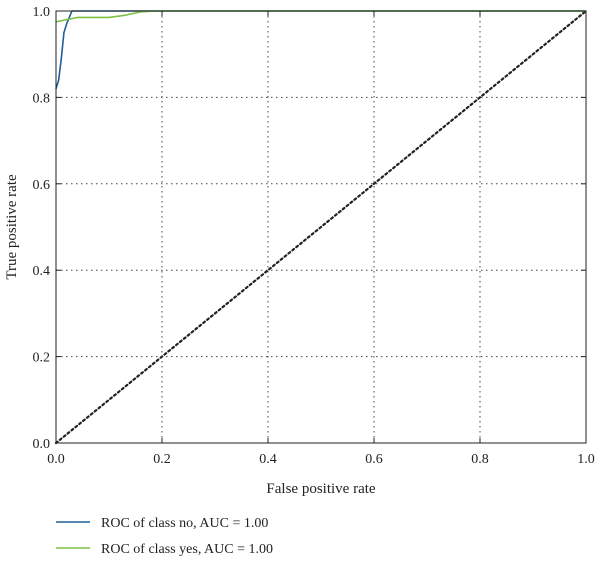 Image resolution: width=600 pixels, height=562 pixels. I want to click on x-tick-label: 0.8, so click(480, 459).